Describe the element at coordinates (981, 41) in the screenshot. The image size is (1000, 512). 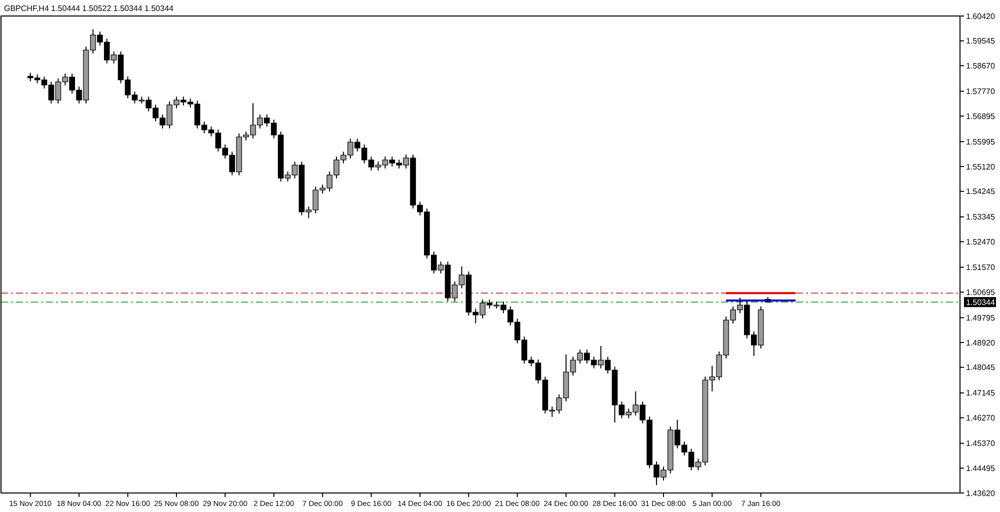
I see `y-tick-label: 1.59545` at that location.